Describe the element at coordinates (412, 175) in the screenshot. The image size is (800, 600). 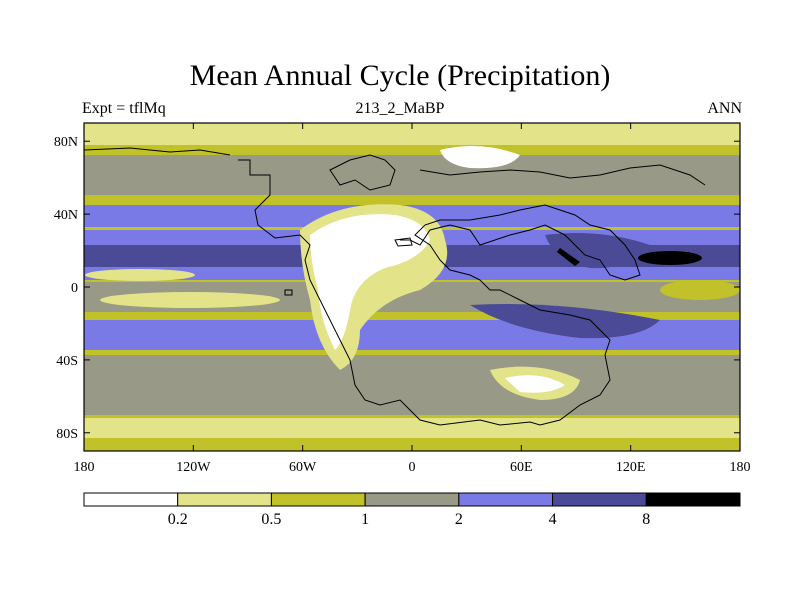
I see `northern-band` at that location.